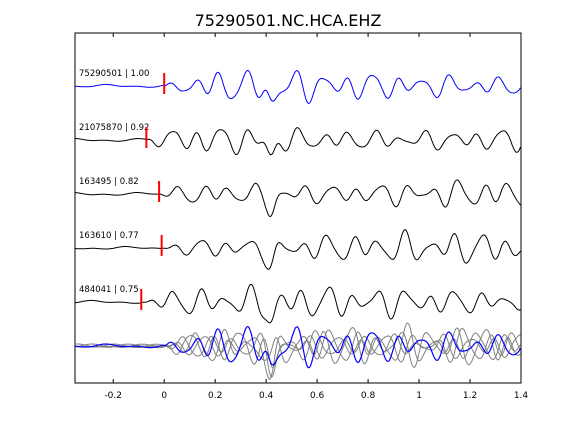  What do you see at coordinates (109, 182) in the screenshot?
I see `trace-label: 163495 | 0.82` at bounding box center [109, 182].